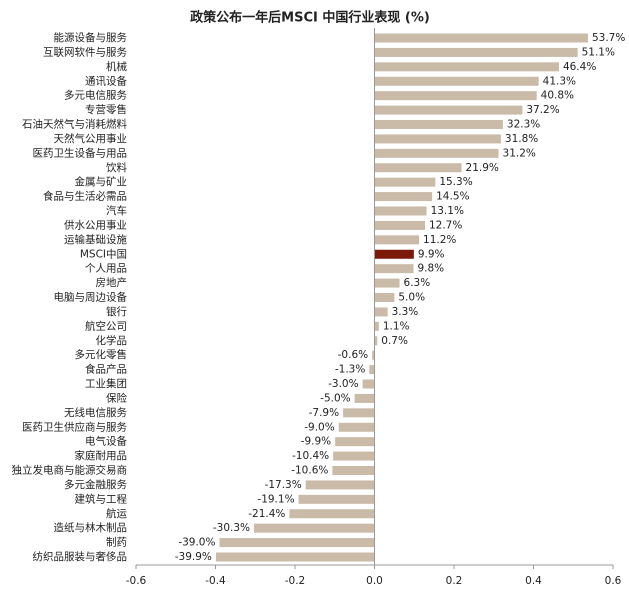  I want to click on value-label: 3.3%, so click(405, 312).